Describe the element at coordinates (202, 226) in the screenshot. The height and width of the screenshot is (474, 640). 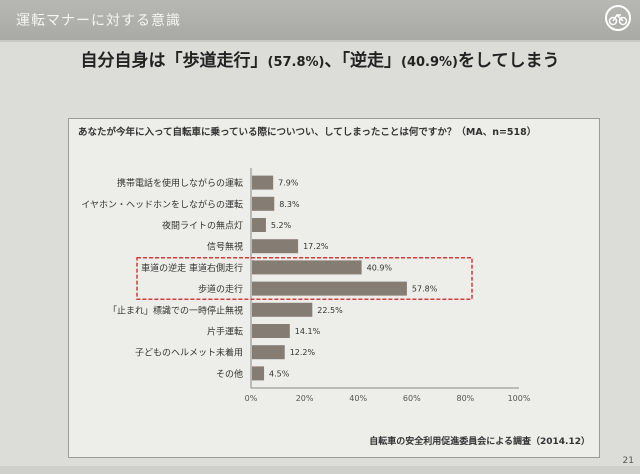
I see `category-label: 夜間ライトの無点灯` at that location.